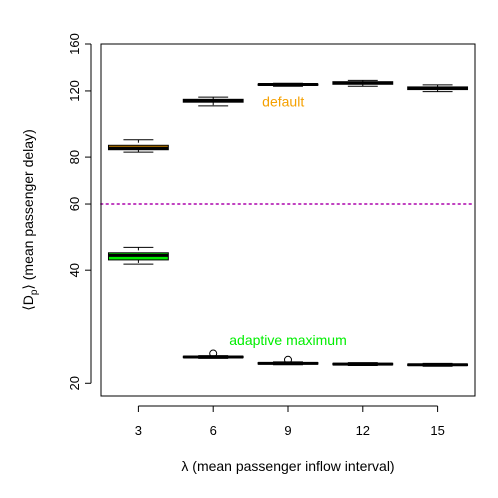 Image resolution: width=498 pixels, height=498 pixels. What do you see at coordinates (79, 212) in the screenshot?
I see `y-axis: 20 40 60 80 120 160` at bounding box center [79, 212].